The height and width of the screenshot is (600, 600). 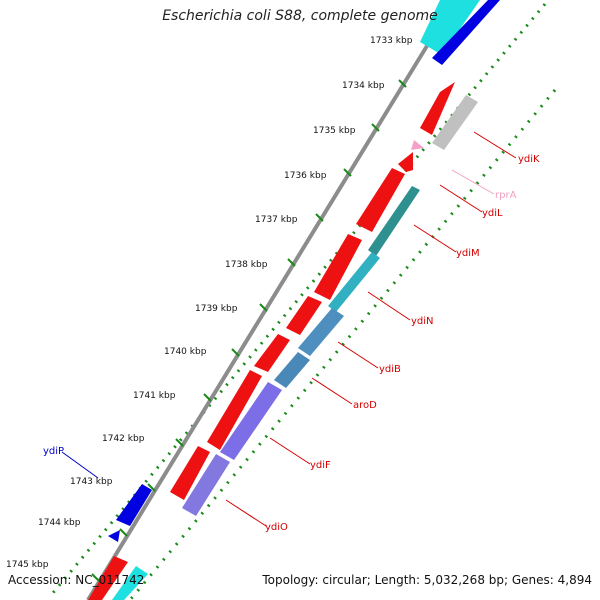 I want to click on gene-arrow-ydiK, so click(x=437, y=108).